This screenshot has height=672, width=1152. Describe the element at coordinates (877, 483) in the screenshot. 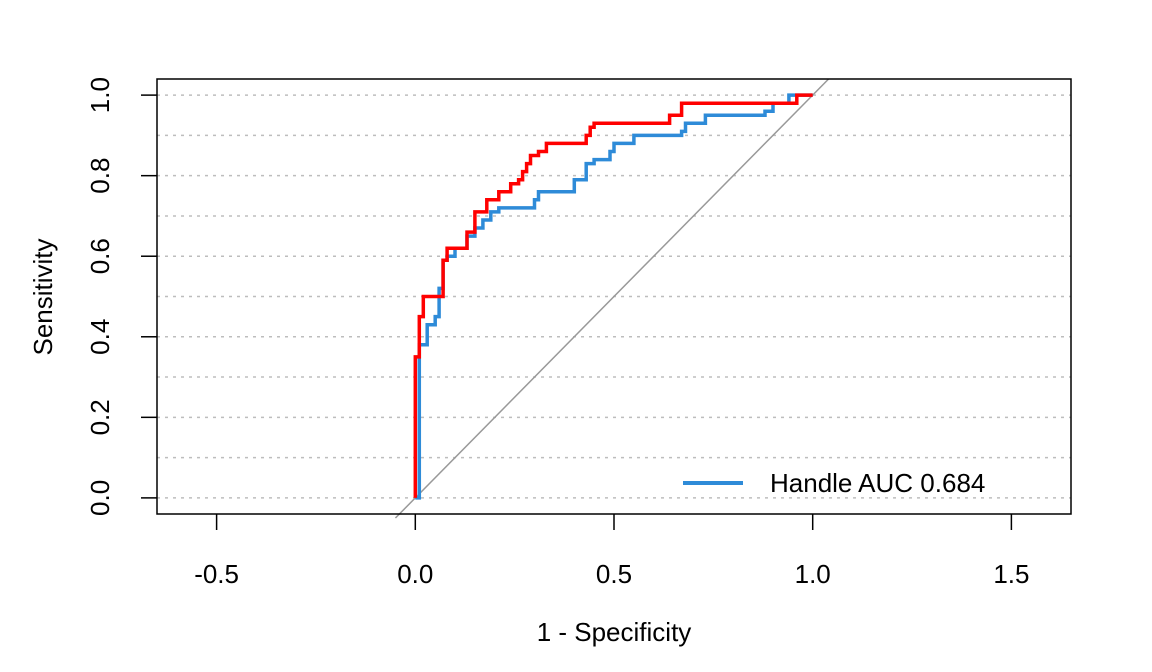

I see `legend-label-handle: Handle AUC 0.684` at that location.